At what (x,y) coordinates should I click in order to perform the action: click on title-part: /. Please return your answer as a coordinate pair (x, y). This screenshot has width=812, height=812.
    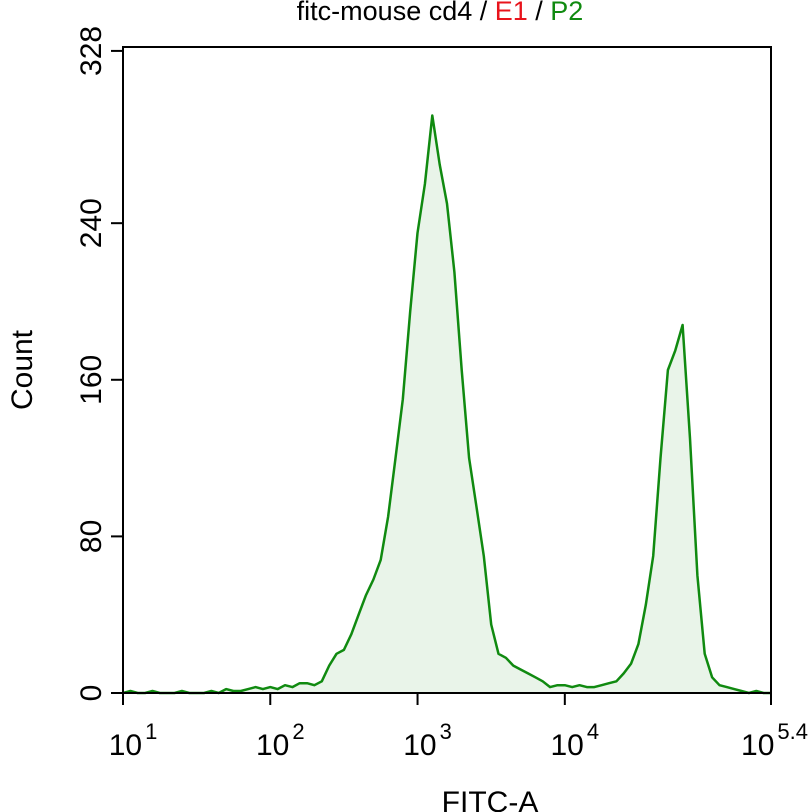
    Looking at the image, I should click on (539, 13).